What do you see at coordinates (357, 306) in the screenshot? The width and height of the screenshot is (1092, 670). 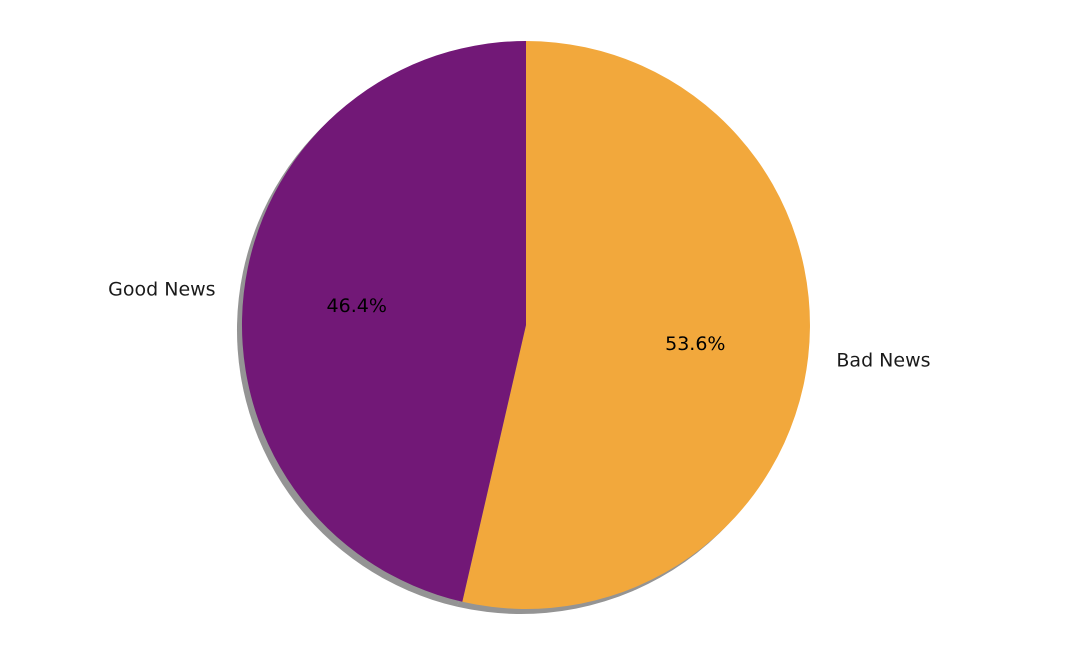 I see `pie-pct-label-good-news: 46.4%` at bounding box center [357, 306].